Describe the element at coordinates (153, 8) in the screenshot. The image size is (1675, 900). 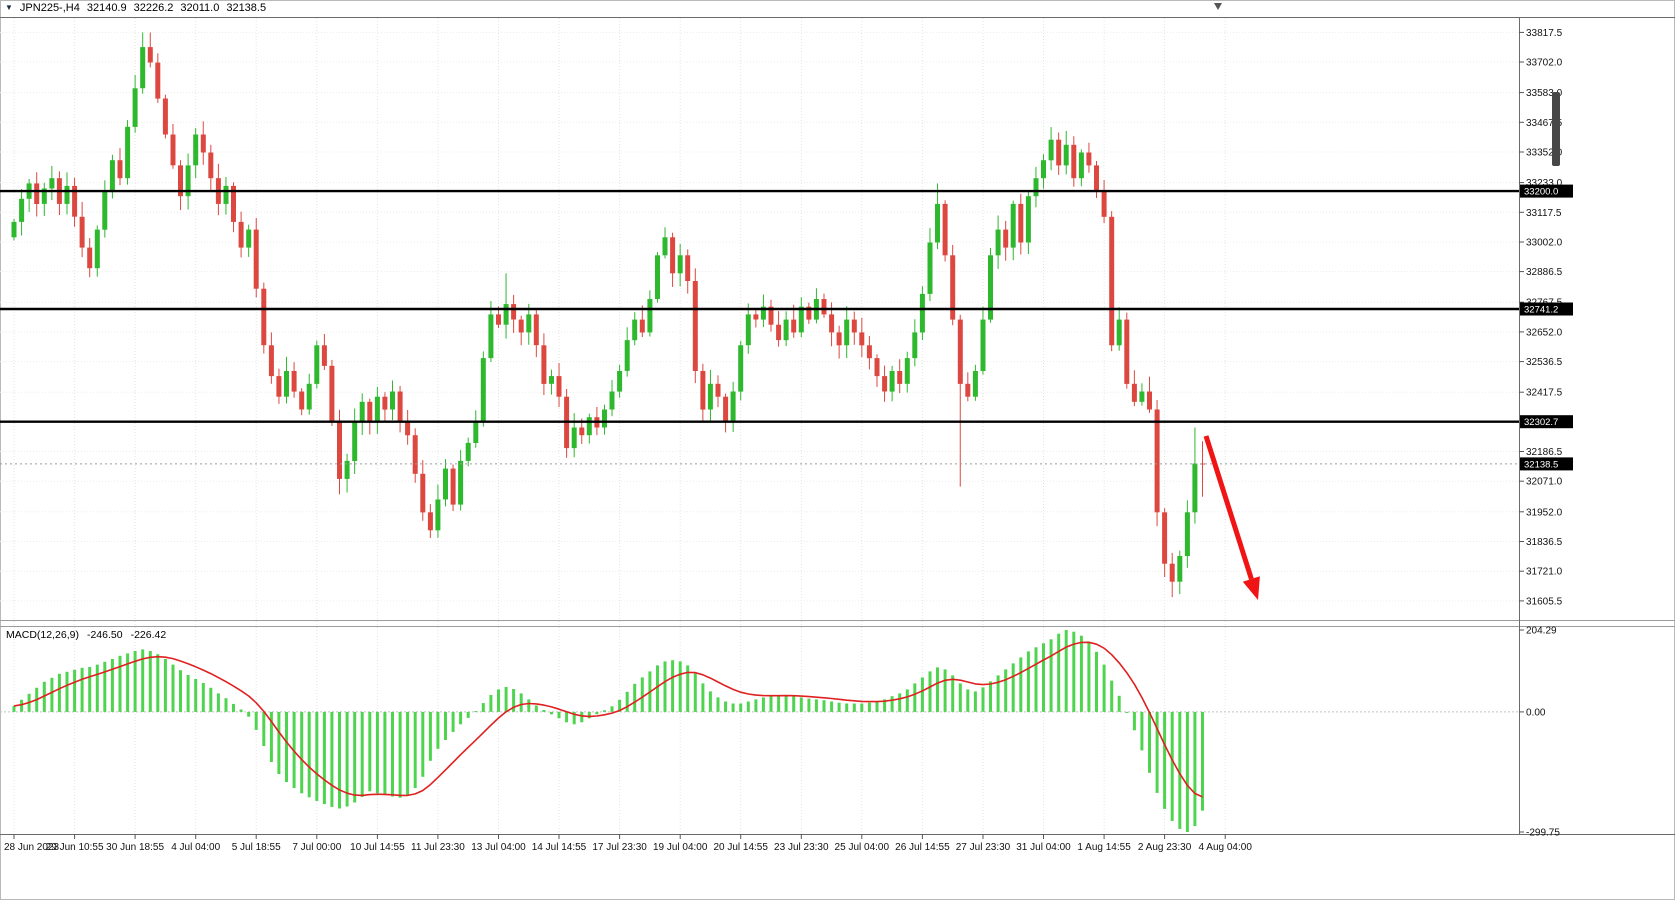
I see `bar-high: 32226.2` at that location.